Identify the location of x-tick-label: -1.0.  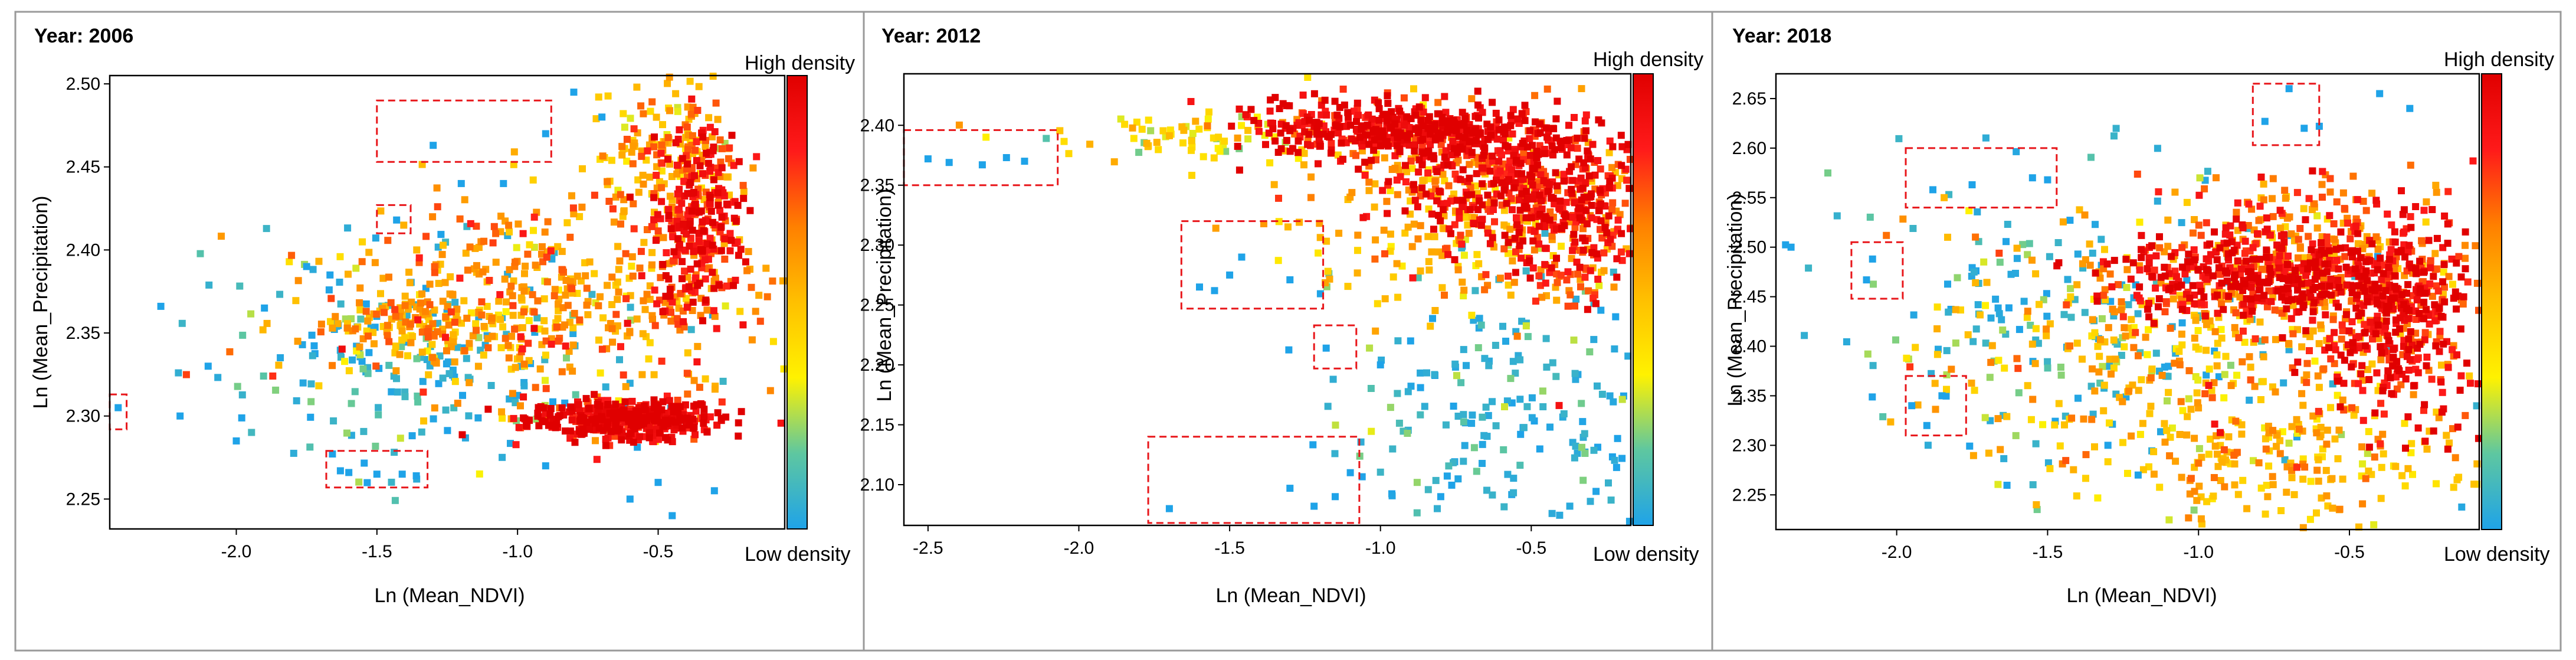
(1380, 548).